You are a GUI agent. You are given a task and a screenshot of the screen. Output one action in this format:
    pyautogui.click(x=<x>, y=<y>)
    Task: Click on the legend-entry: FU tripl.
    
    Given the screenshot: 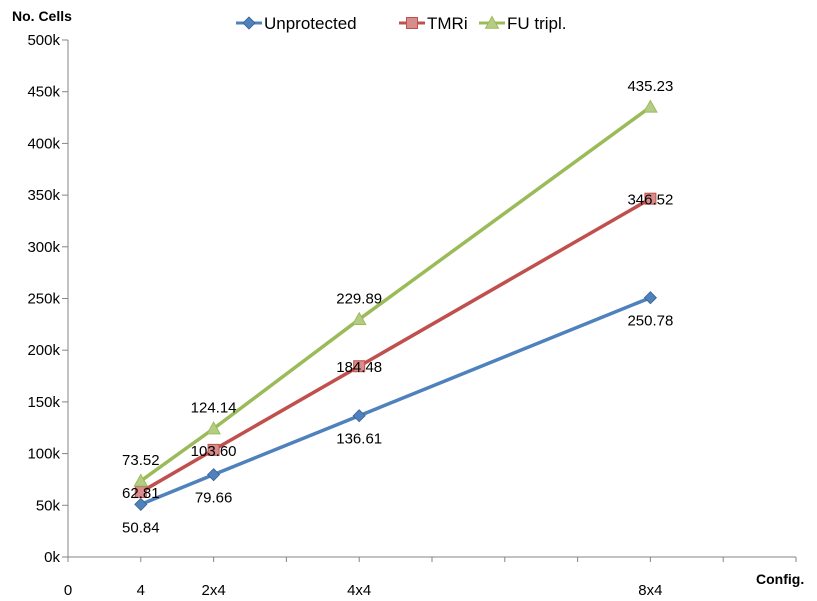 What is the action you would take?
    pyautogui.click(x=537, y=23)
    